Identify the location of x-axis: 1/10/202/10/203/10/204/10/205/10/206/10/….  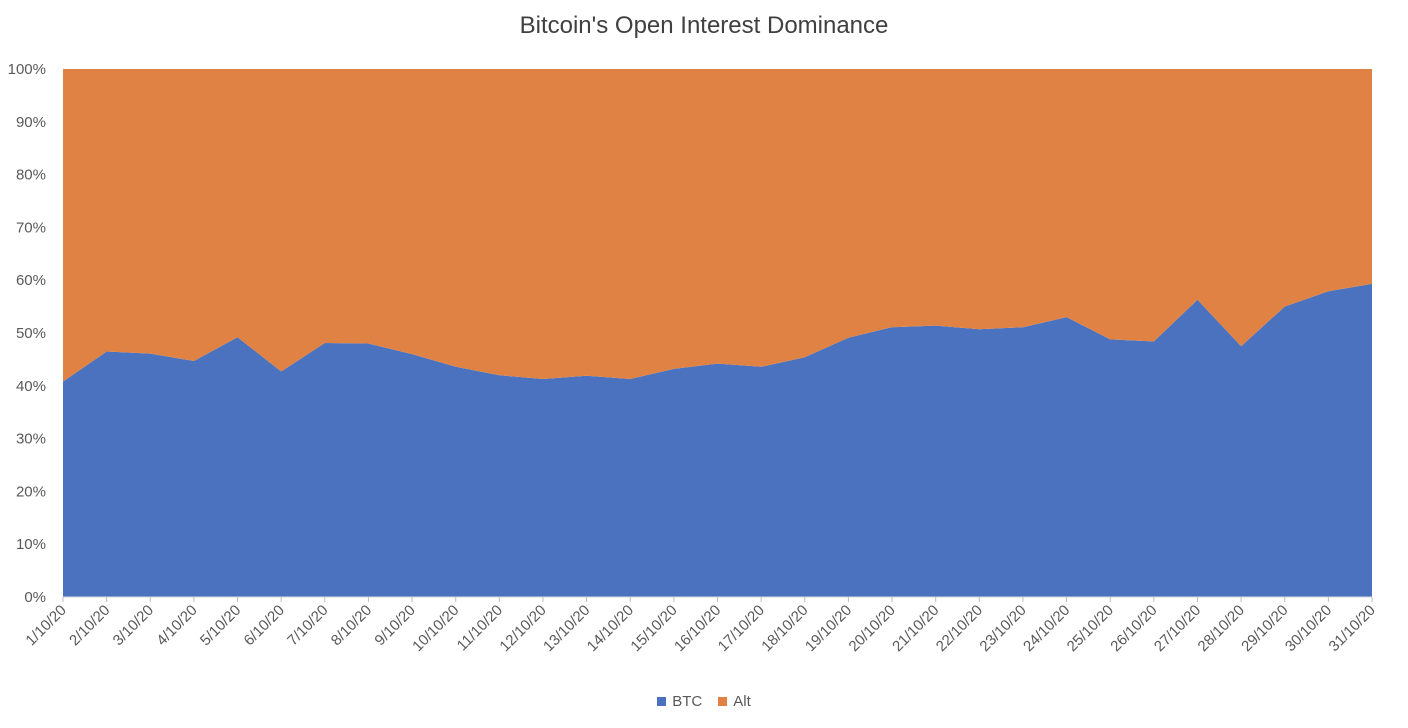
(700, 625).